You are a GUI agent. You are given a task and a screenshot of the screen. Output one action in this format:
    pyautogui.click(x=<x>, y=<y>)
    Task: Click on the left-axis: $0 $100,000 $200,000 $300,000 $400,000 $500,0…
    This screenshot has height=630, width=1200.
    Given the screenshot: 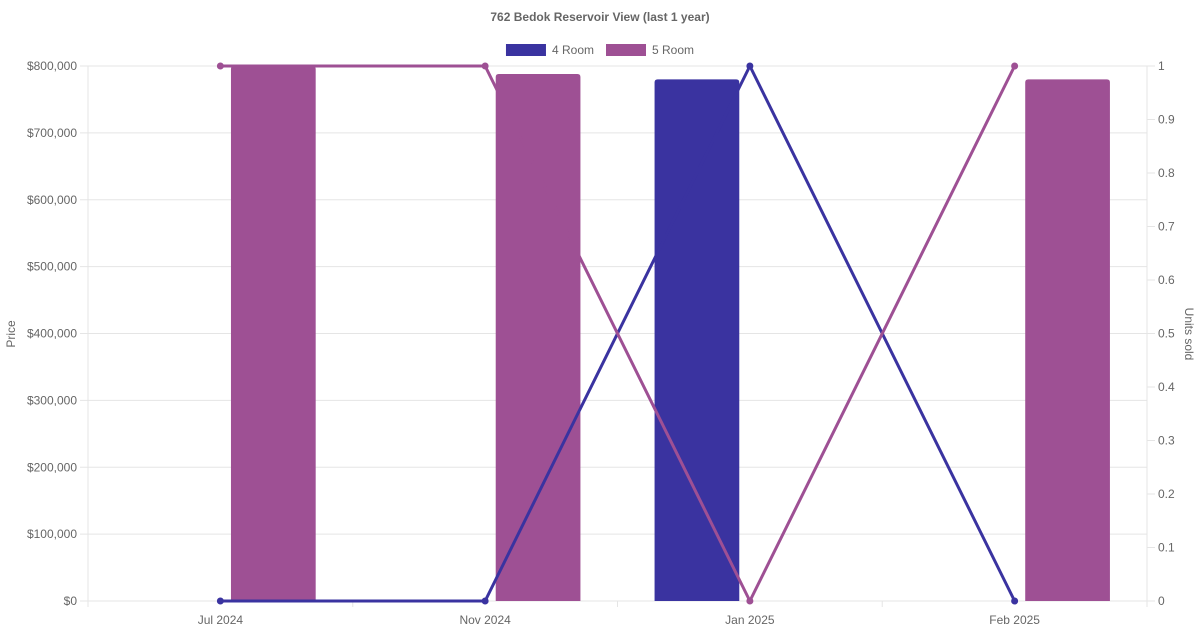 What is the action you would take?
    pyautogui.click(x=52, y=333)
    